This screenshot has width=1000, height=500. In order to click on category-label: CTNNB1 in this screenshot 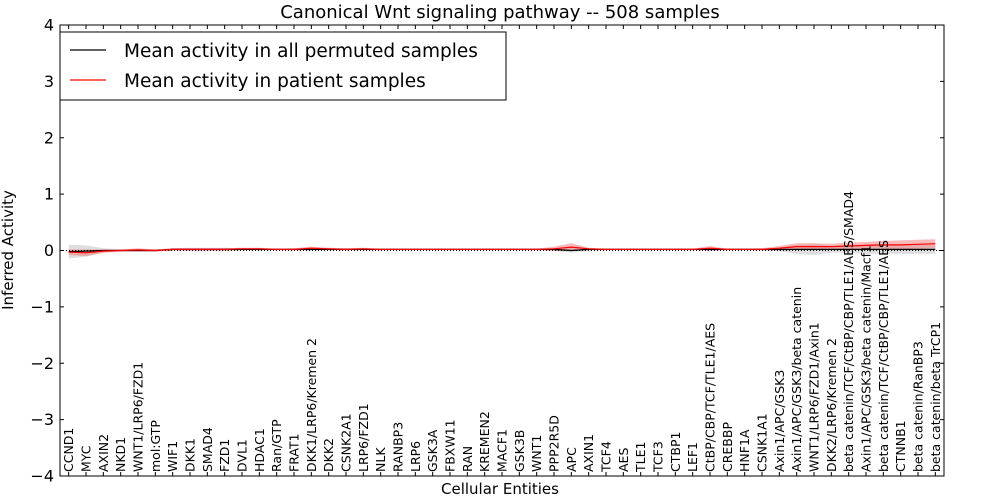, I will do `click(900, 446)`.